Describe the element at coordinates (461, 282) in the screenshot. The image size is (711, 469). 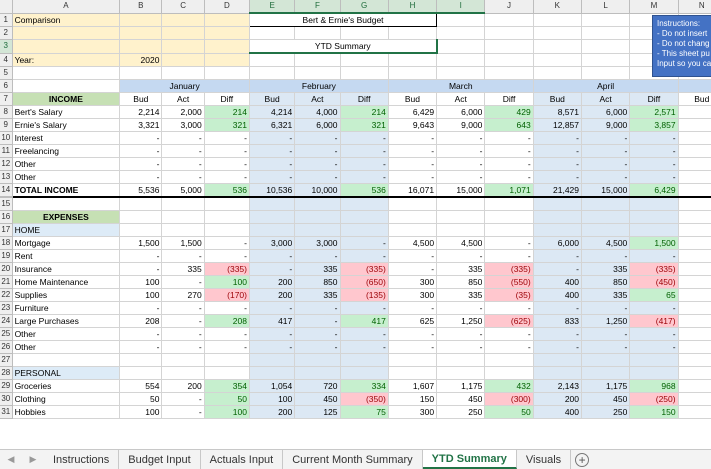
I see `value-cell: 850` at that location.